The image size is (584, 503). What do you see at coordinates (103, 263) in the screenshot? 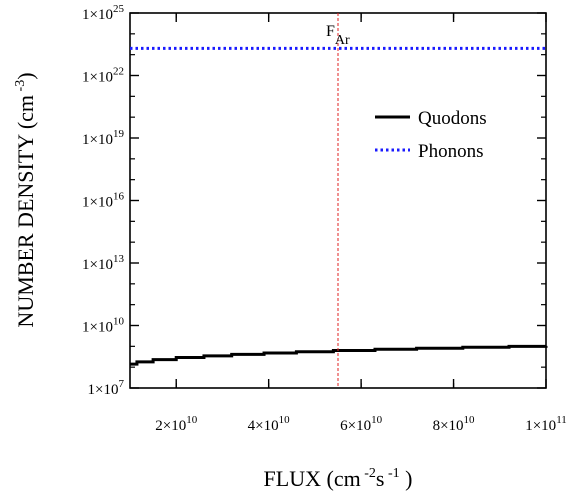
I see `y-tick-label: 1×10¹³` at bounding box center [103, 263].